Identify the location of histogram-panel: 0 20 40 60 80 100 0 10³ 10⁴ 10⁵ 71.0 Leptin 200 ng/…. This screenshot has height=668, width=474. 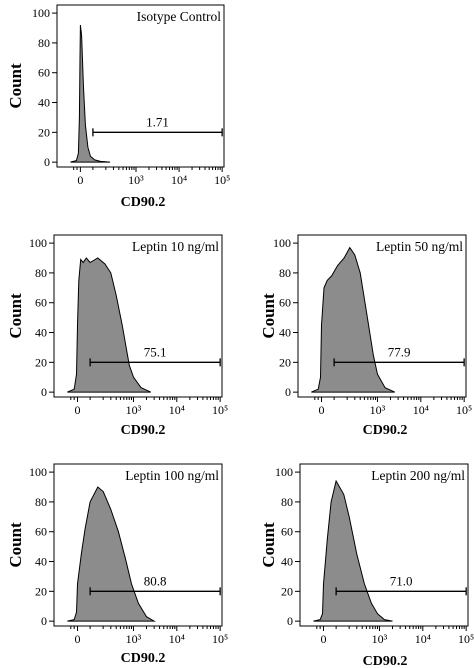
(366, 565).